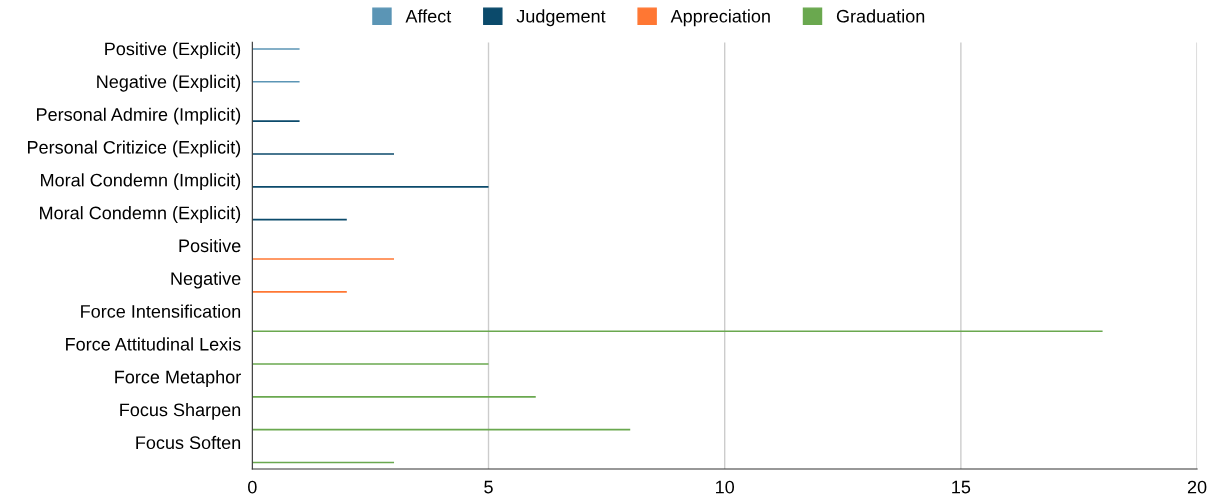  I want to click on x-tick-label: 20, so click(1197, 487).